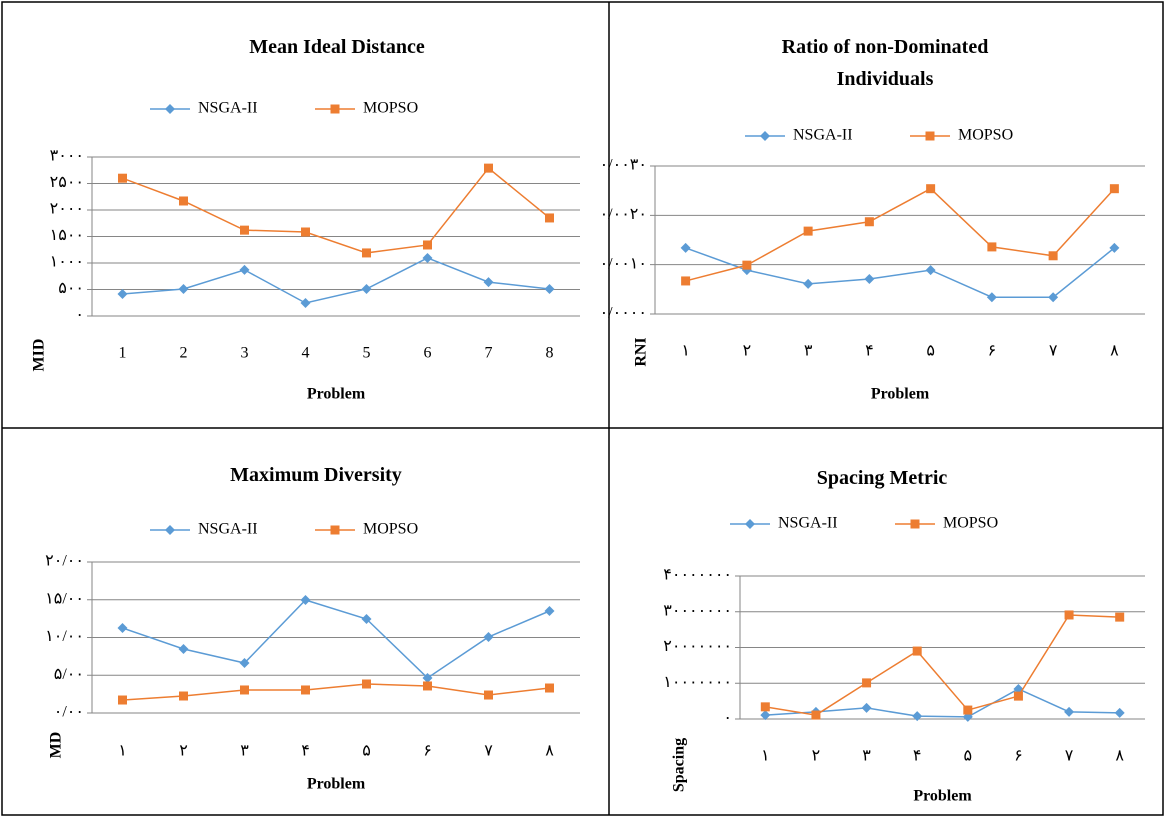  I want to click on y-tick-label: ۴۰۰۰۰۰۰۰, so click(697, 575).